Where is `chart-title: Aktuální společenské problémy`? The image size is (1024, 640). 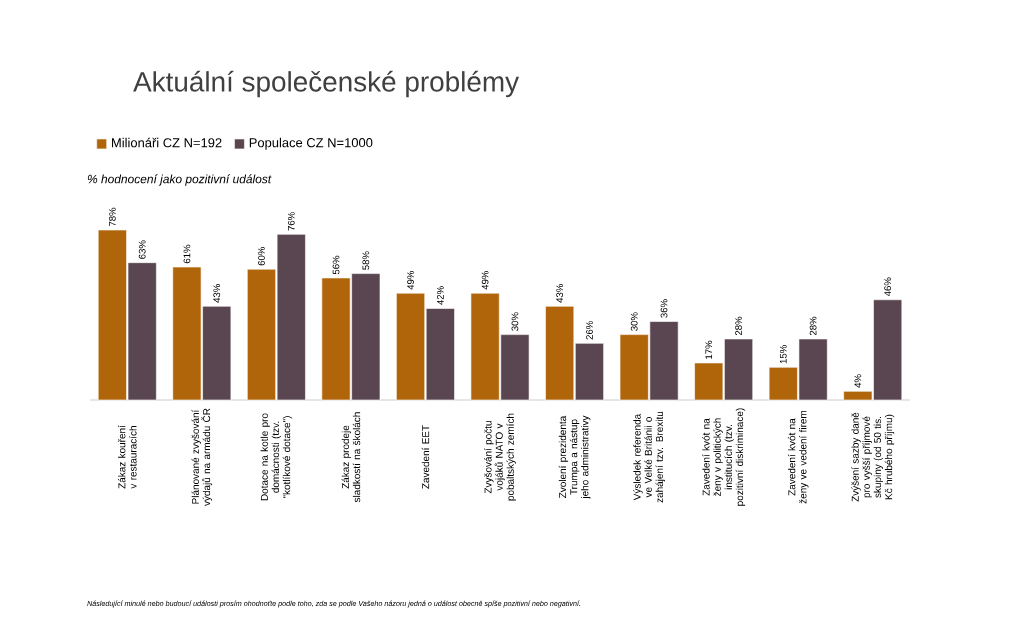
chart-title: Aktuální společenské problémy is located at coordinates (326, 84).